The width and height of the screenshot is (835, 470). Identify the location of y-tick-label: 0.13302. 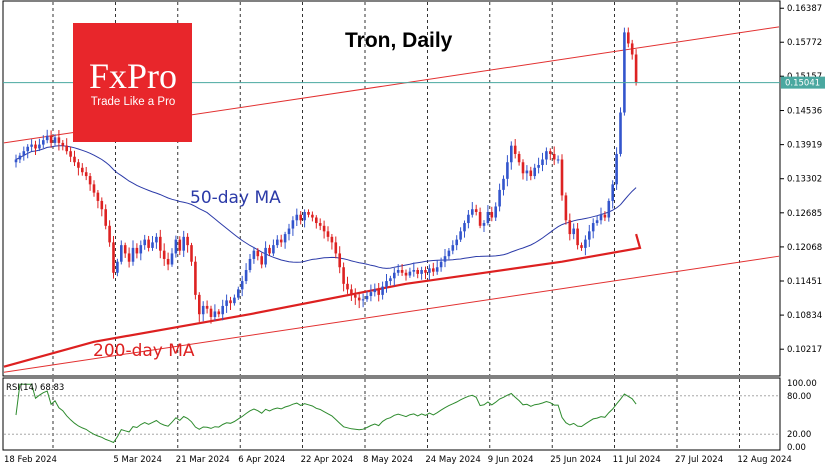
(804, 180).